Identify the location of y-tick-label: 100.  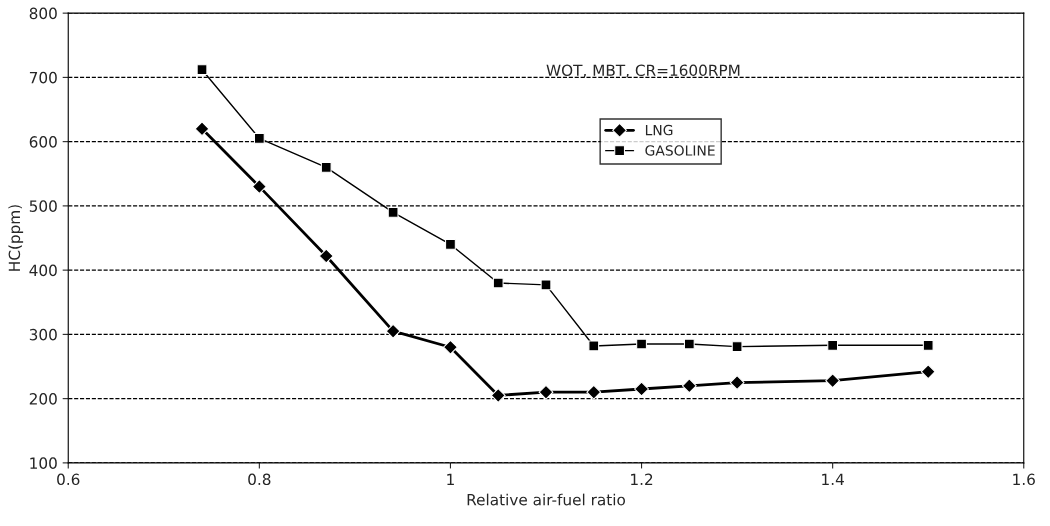
(43, 463).